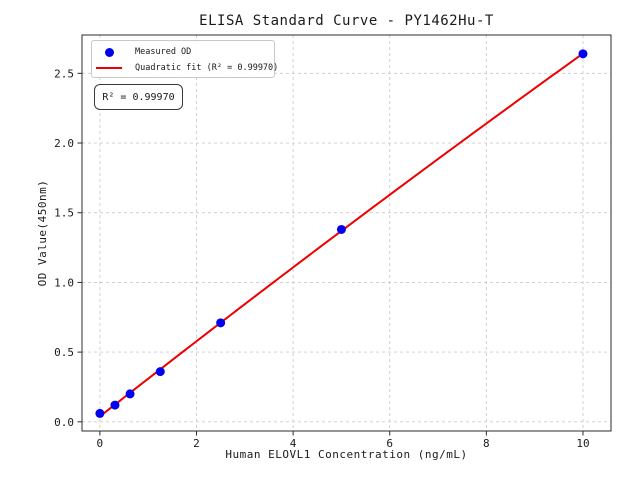 This screenshot has width=640, height=480. Describe the element at coordinates (64, 73) in the screenshot. I see `y-tick-label: 2.5` at that location.